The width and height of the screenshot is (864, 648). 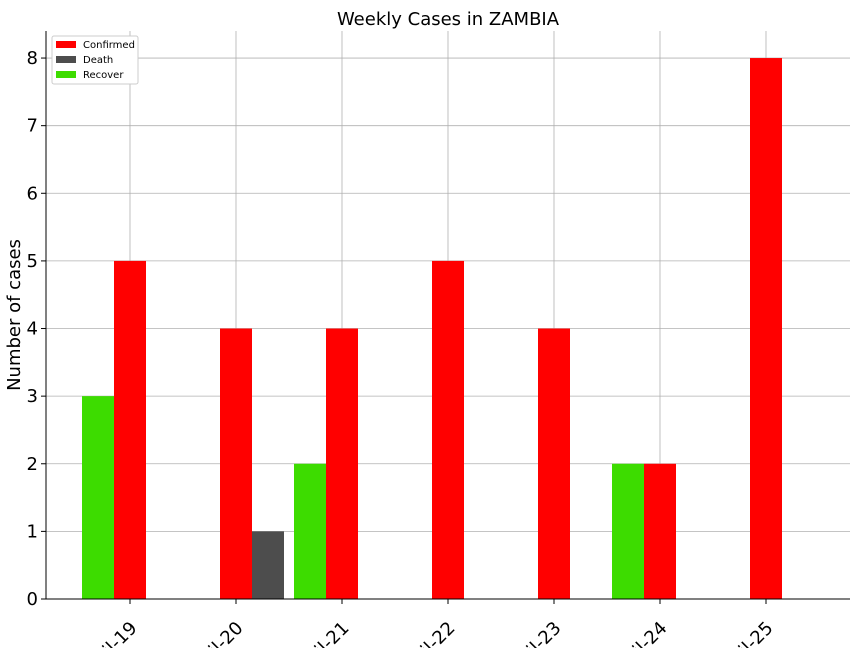 What do you see at coordinates (639, 633) in the screenshot?
I see `x-tick-label: April-24` at bounding box center [639, 633].